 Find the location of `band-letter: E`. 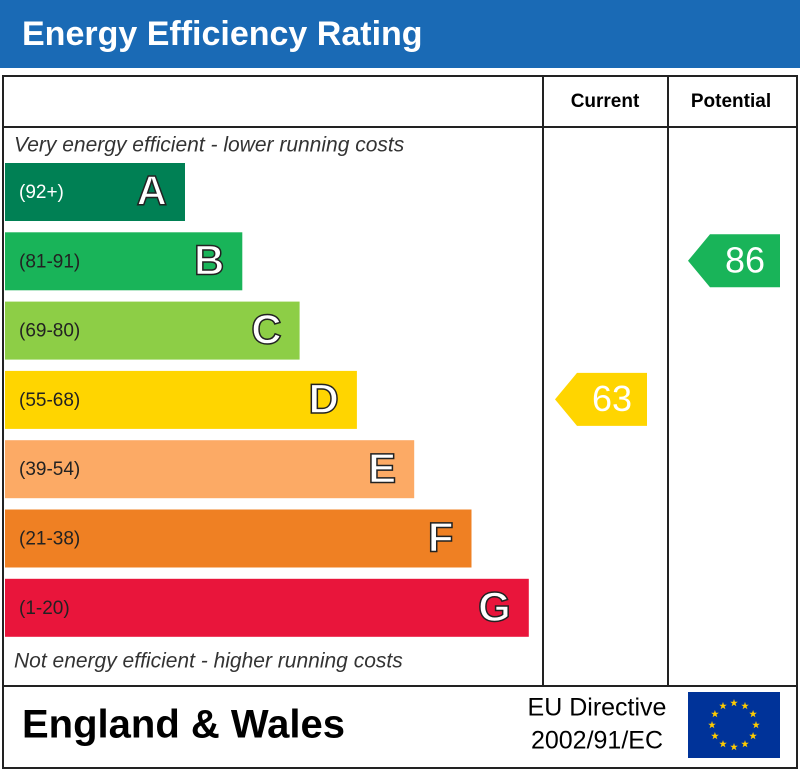

band-letter: E is located at coordinates (382, 467).